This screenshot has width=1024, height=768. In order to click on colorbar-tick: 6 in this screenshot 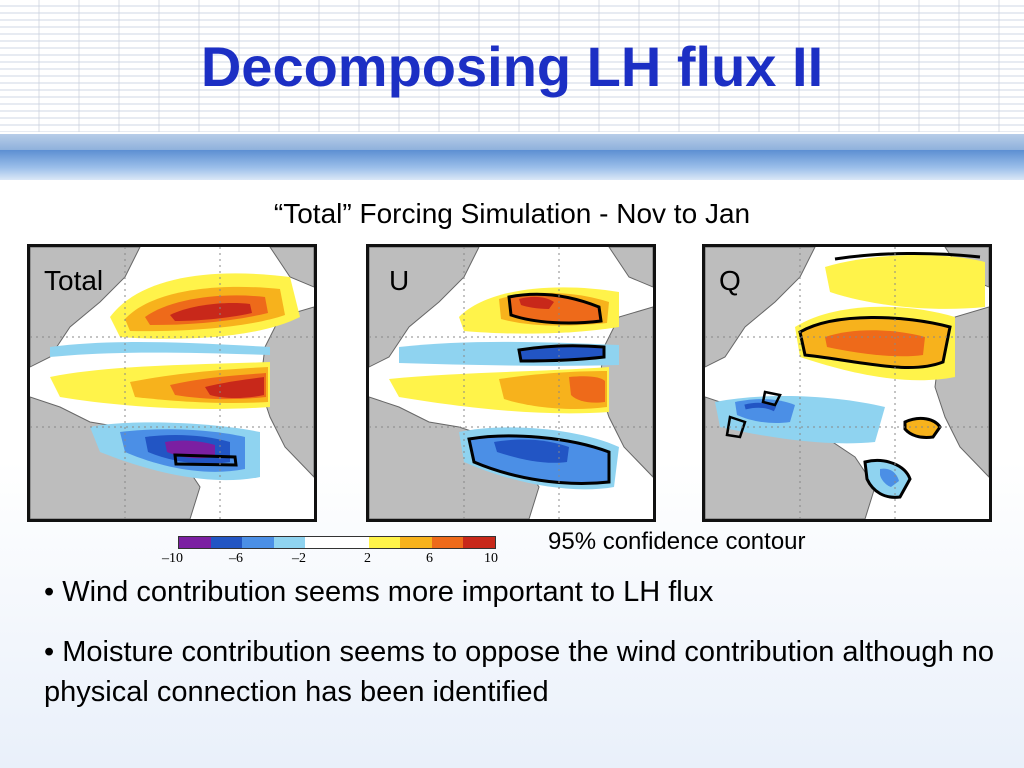, I will do `click(429, 558)`.